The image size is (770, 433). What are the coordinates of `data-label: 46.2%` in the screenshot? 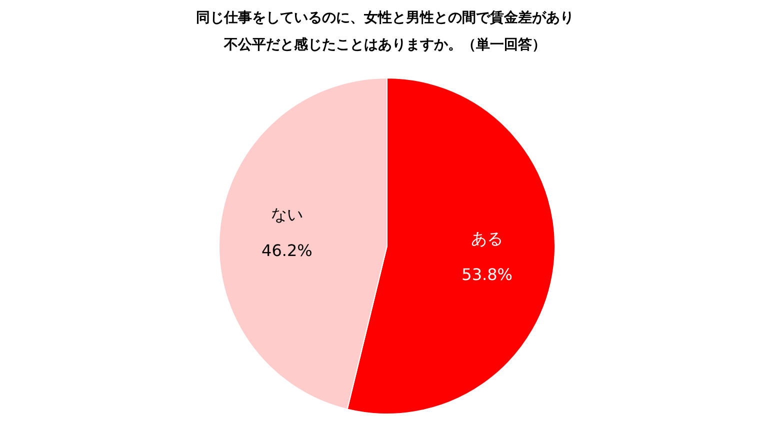 It's located at (287, 250).